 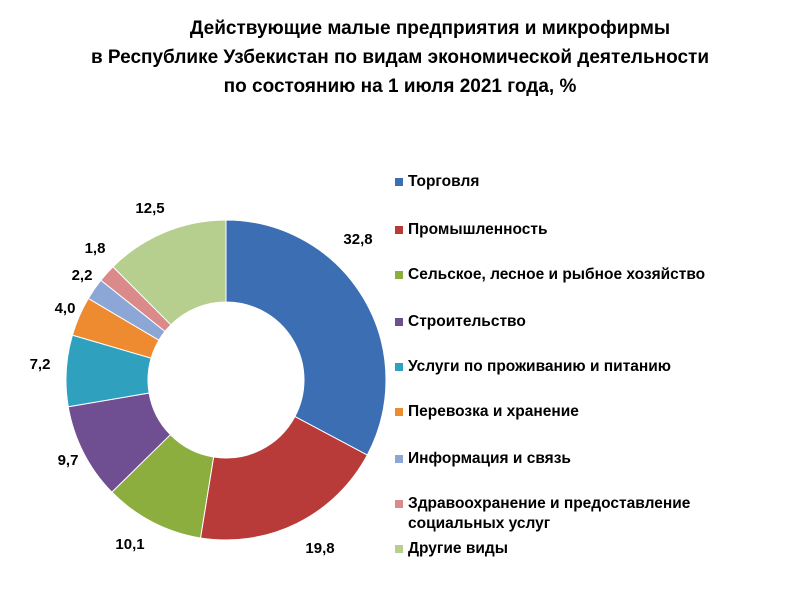 I want to click on data-label-0: 32,8, so click(x=357, y=239).